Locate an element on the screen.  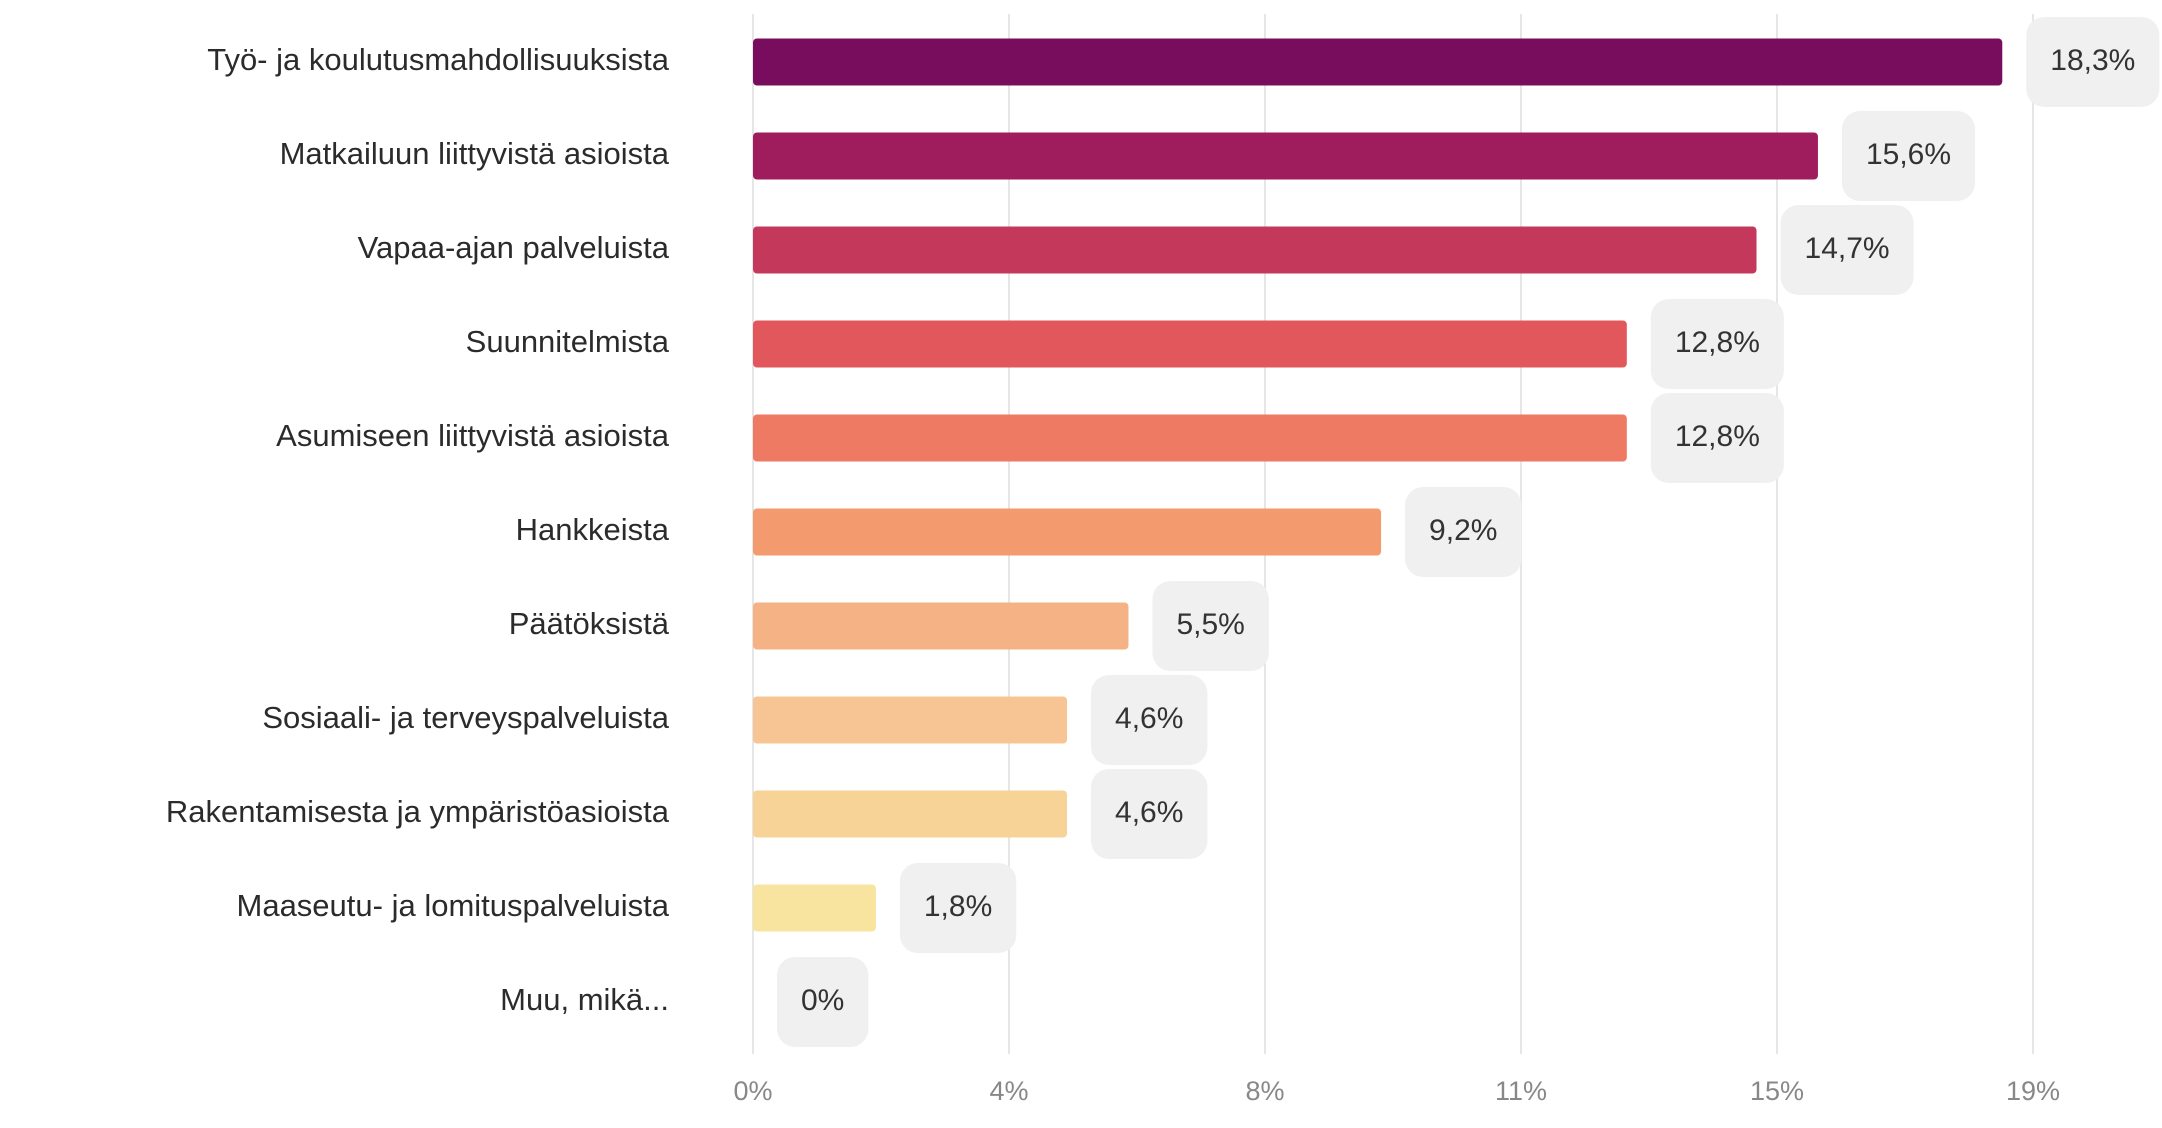
value-label: 9,2% is located at coordinates (1463, 530).